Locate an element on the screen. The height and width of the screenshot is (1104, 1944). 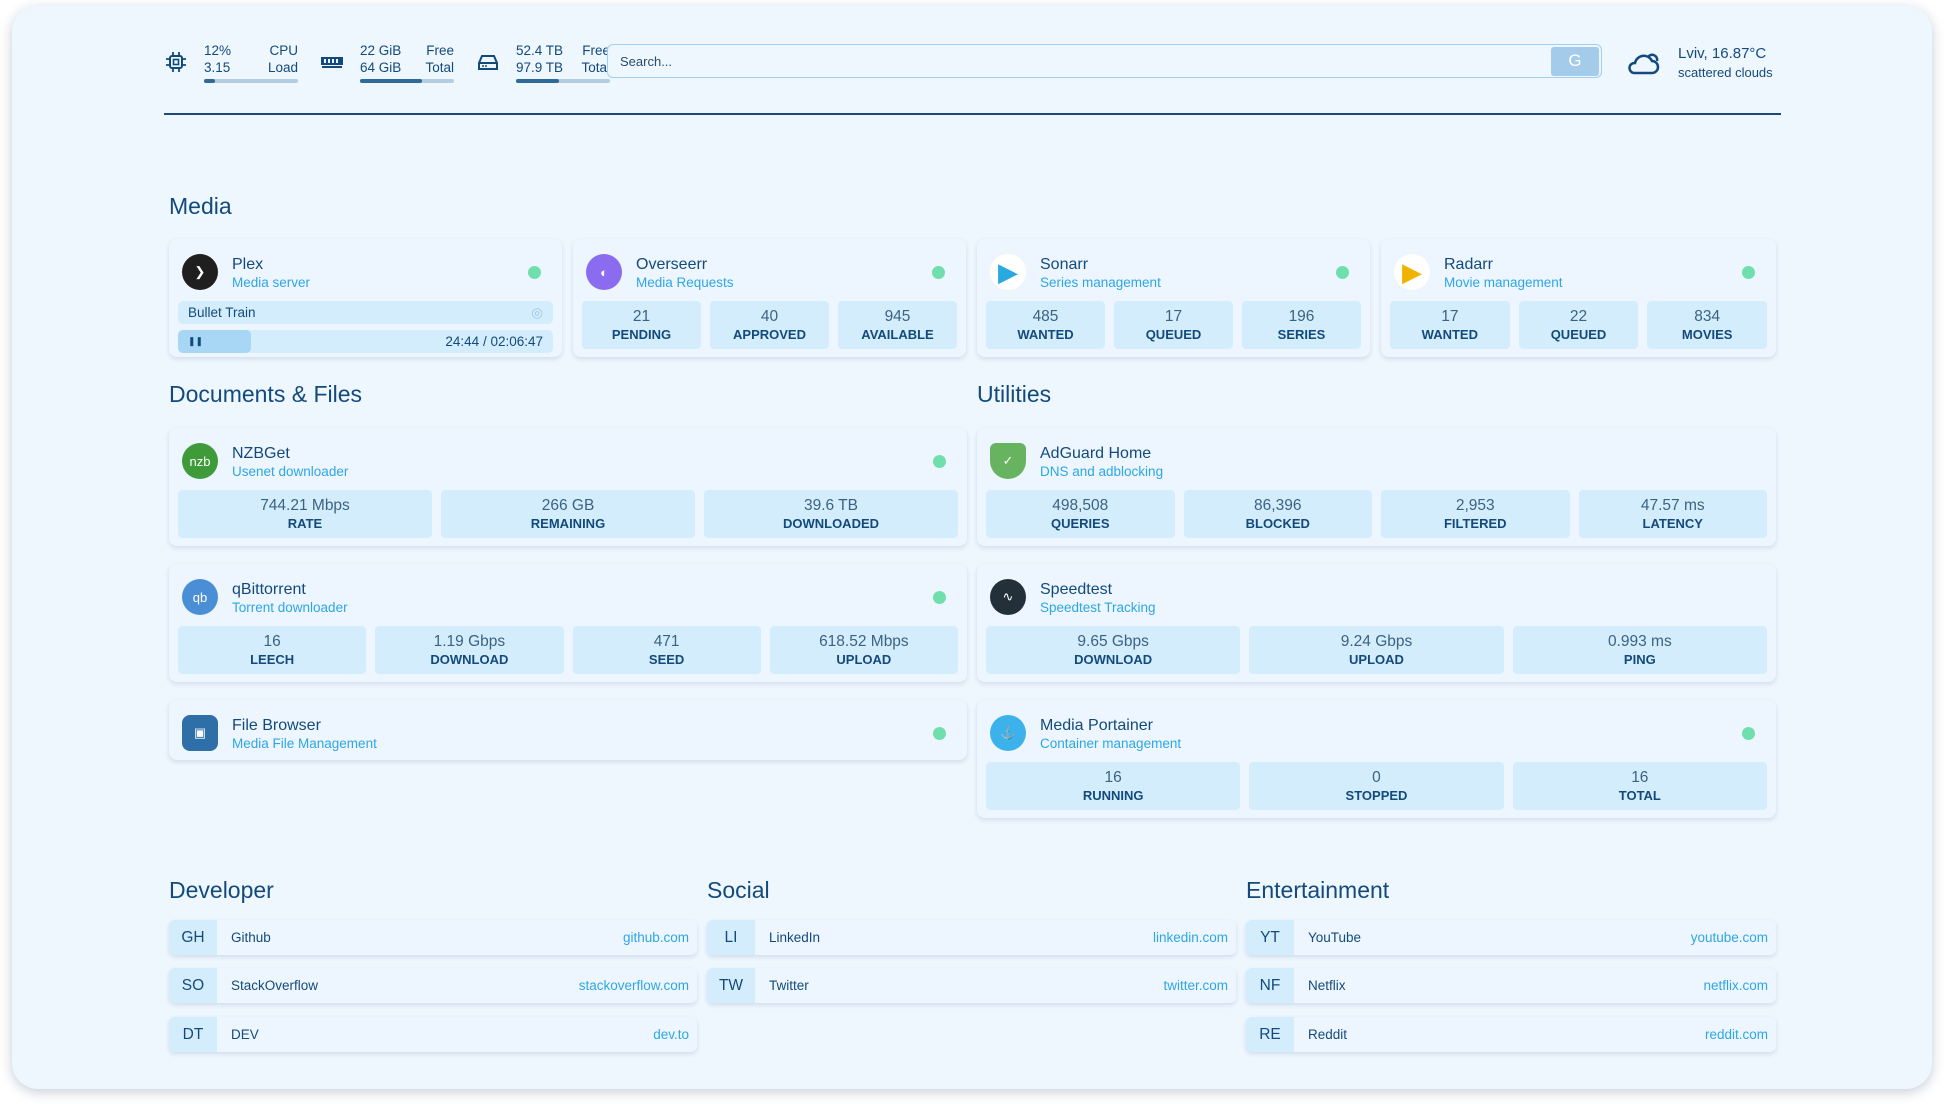
resource-widget: 22 GiB Free 64 GiB Total is located at coordinates (387, 62).